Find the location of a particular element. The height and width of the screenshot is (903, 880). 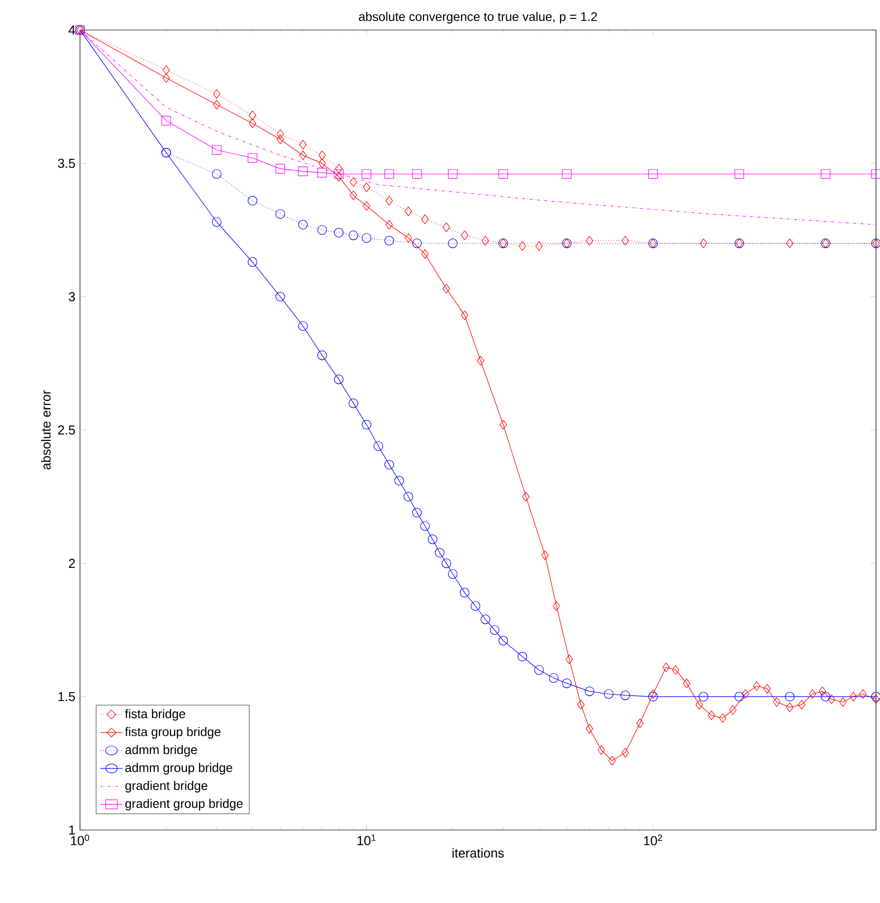

y-tick-label: 1.5 is located at coordinates (66, 697).